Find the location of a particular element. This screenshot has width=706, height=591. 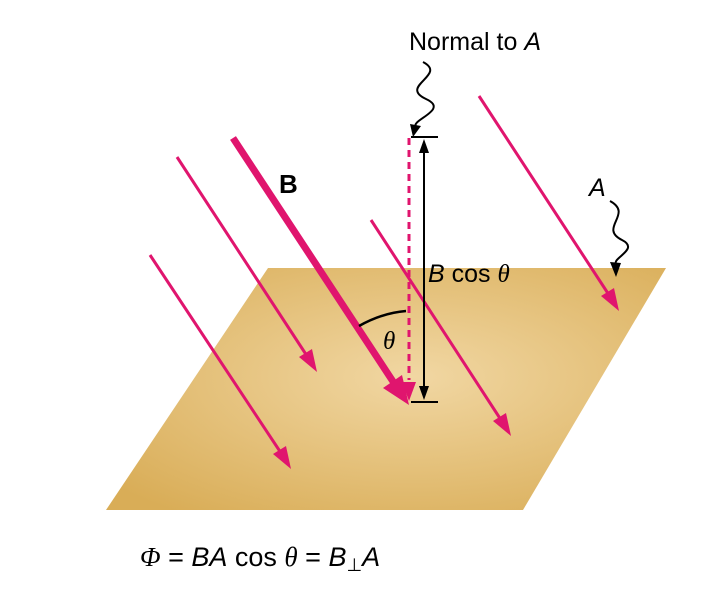

normal-line is located at coordinates (409, 269).